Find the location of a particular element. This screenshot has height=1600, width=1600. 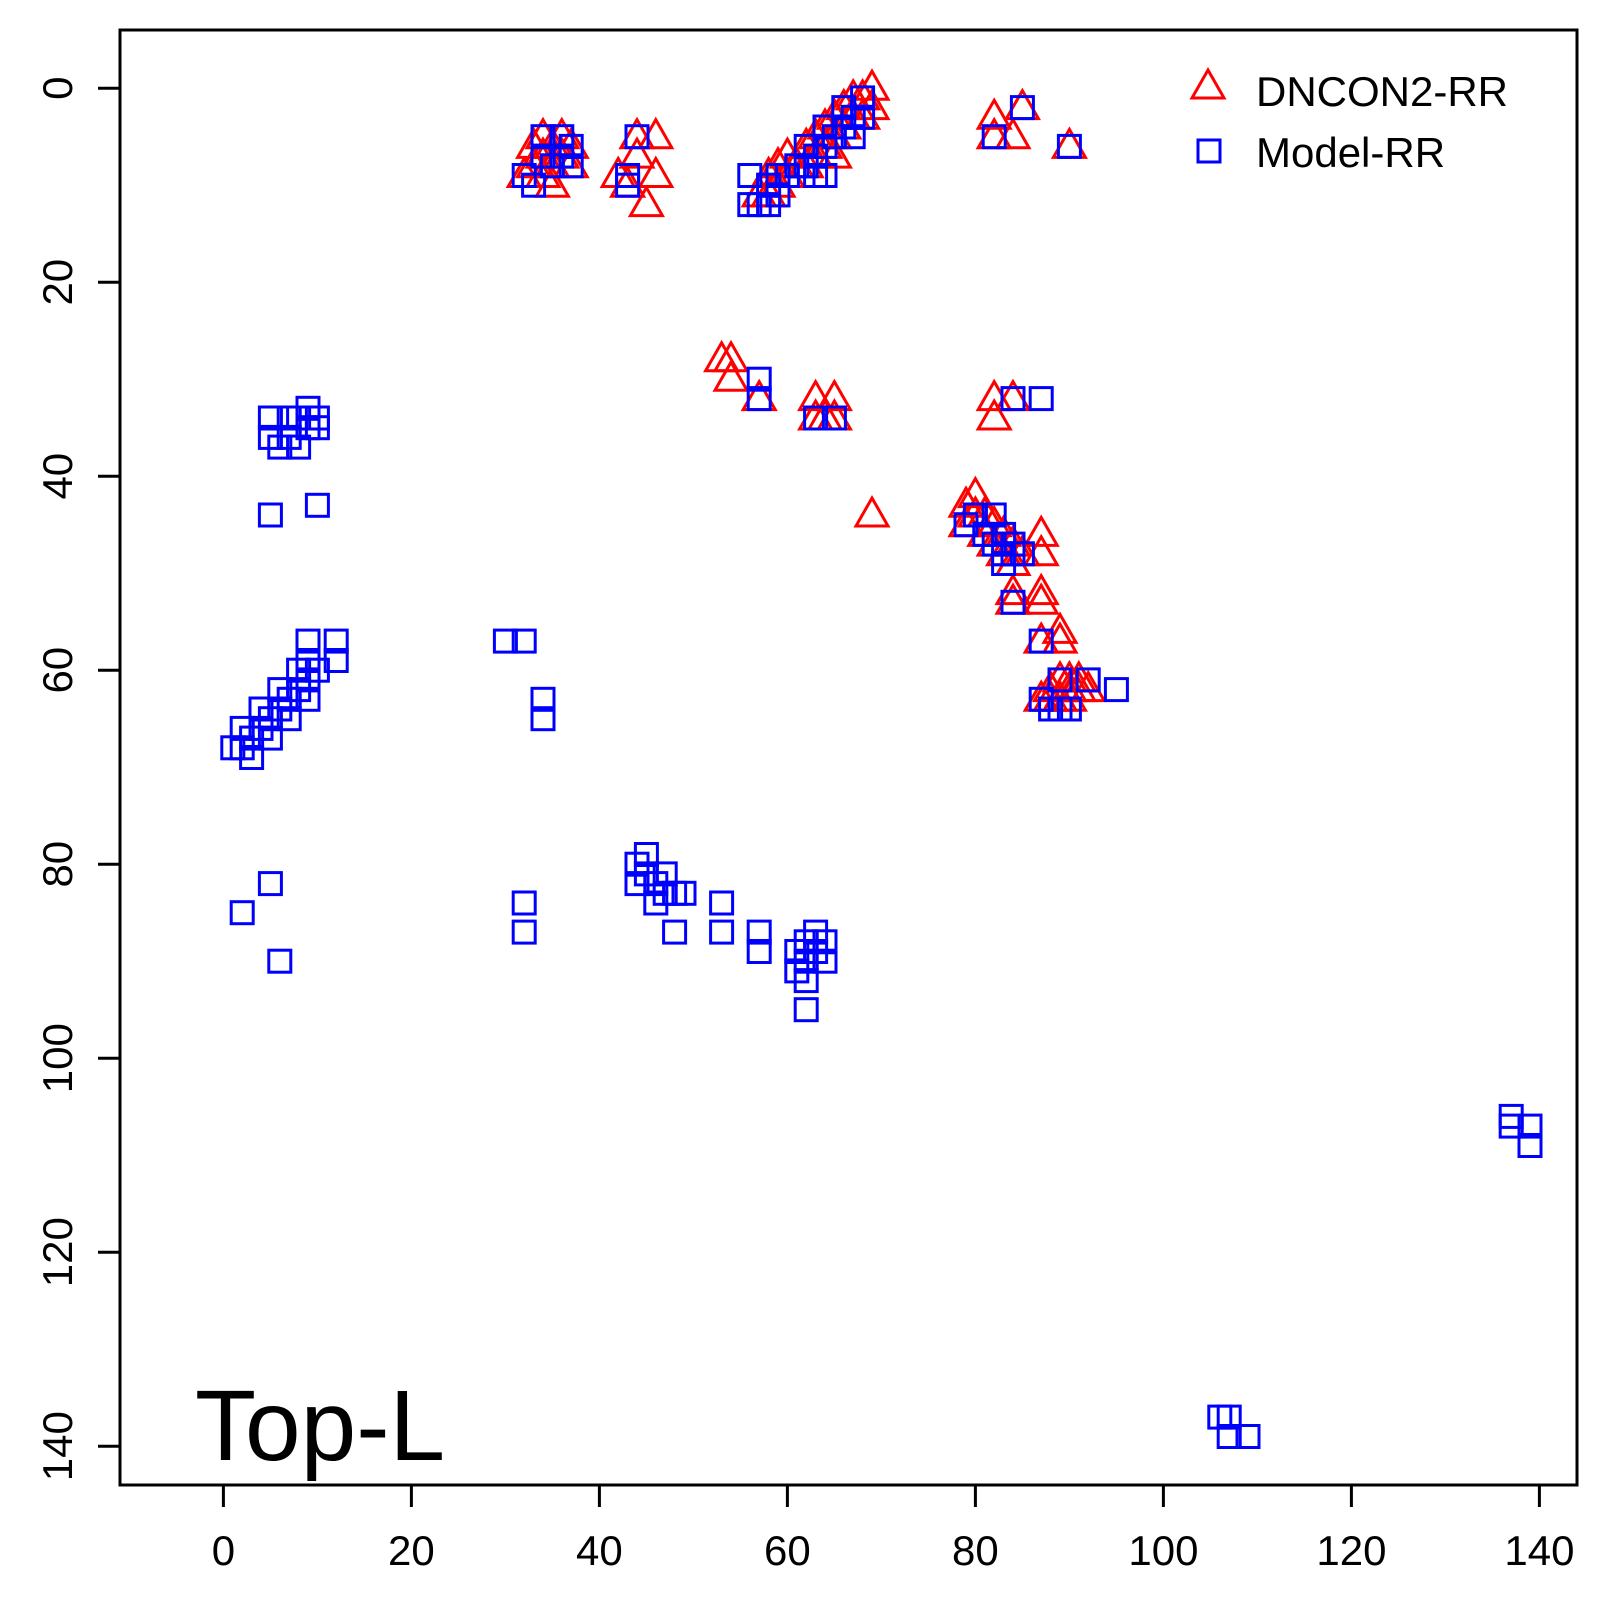

y-tick-label: 20 is located at coordinates (57, 282).